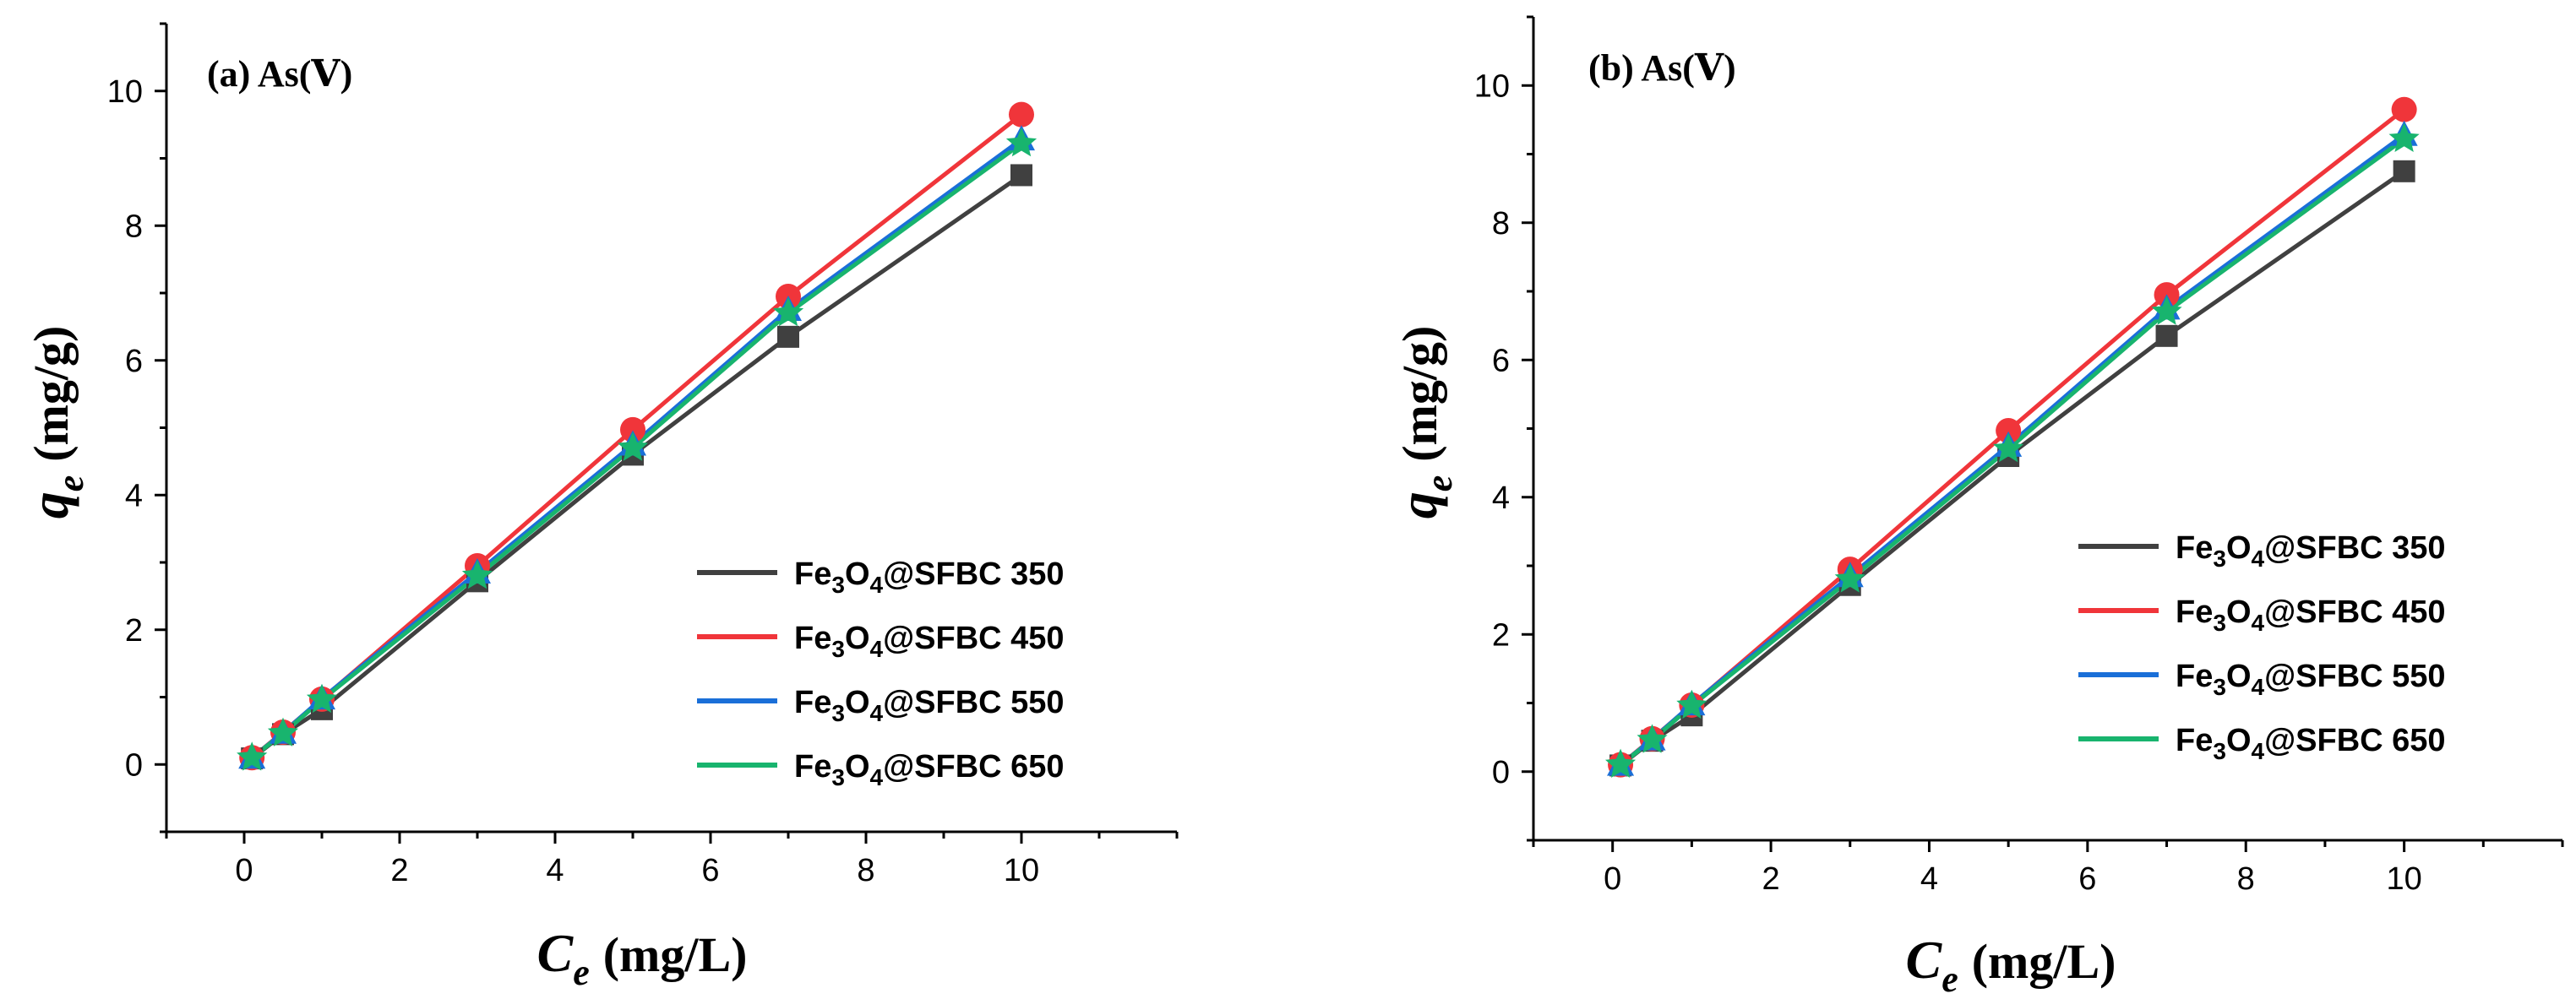  I want to click on x-tick-label: 10, so click(1021, 871).